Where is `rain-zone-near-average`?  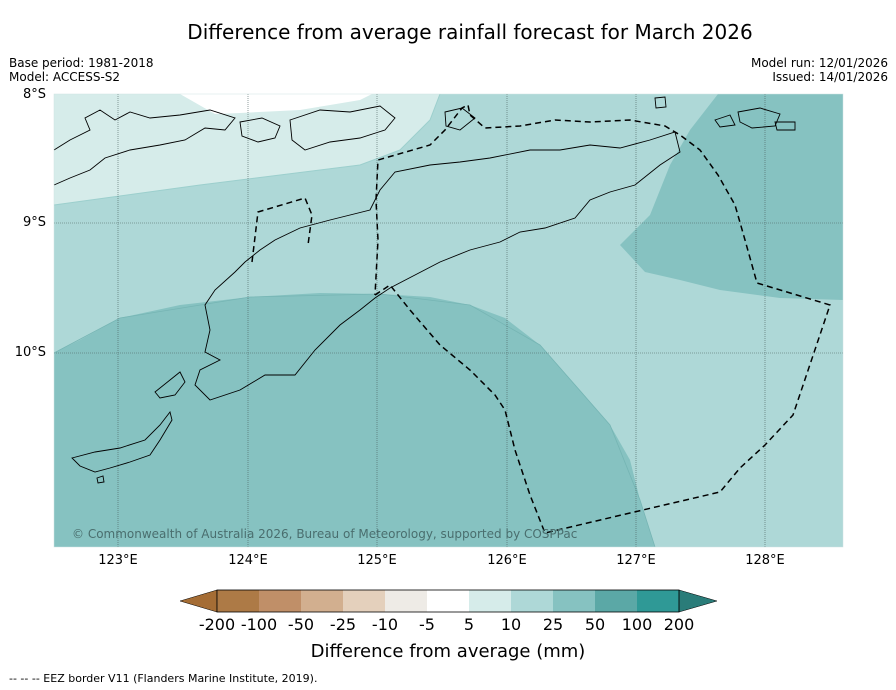 rain-zone-near-average is located at coordinates (276, 104).